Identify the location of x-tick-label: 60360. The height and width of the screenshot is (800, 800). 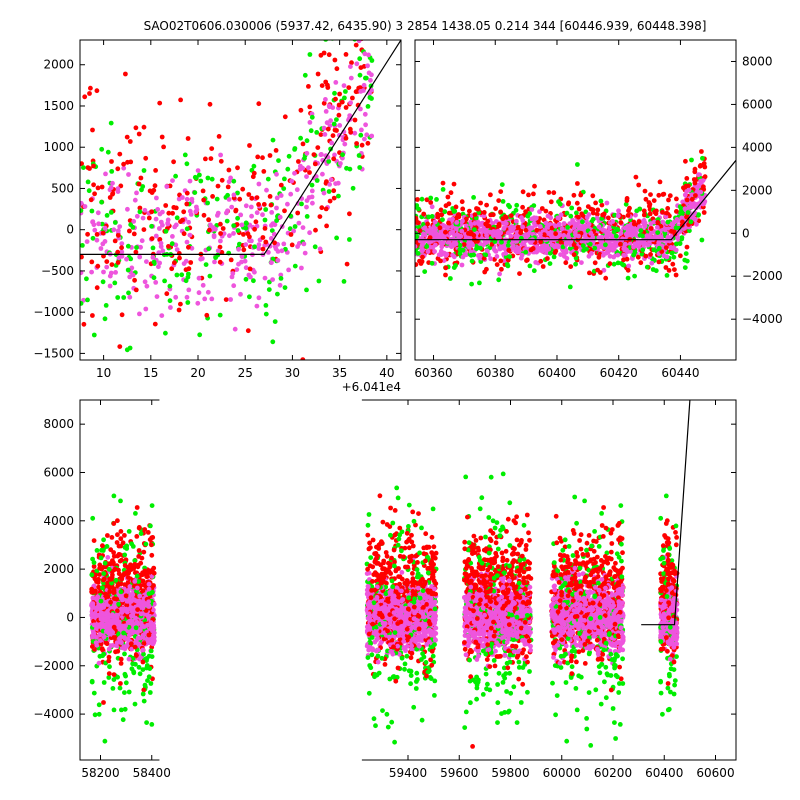
(433, 373).